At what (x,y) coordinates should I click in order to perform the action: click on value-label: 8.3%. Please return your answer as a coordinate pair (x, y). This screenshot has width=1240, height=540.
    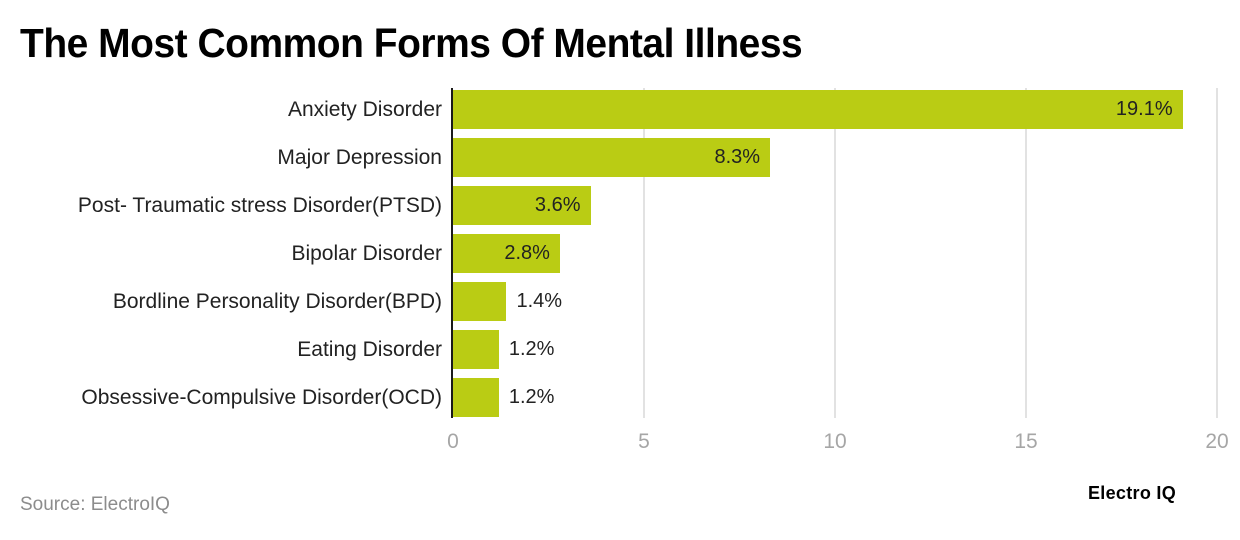
    Looking at the image, I should click on (737, 157).